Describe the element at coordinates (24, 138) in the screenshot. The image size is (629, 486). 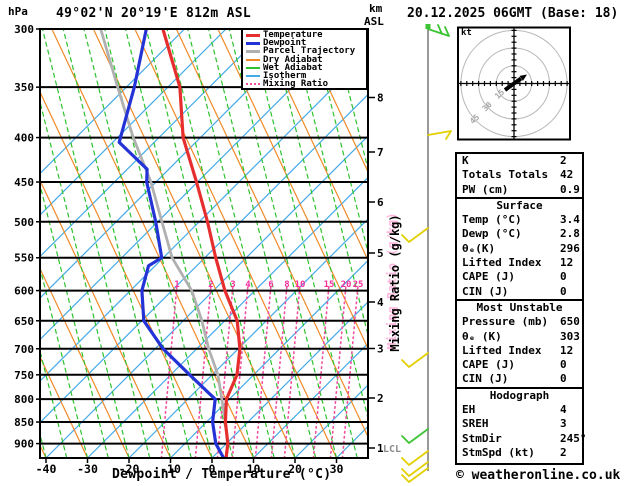
I see `svg-text: 400` at that location.